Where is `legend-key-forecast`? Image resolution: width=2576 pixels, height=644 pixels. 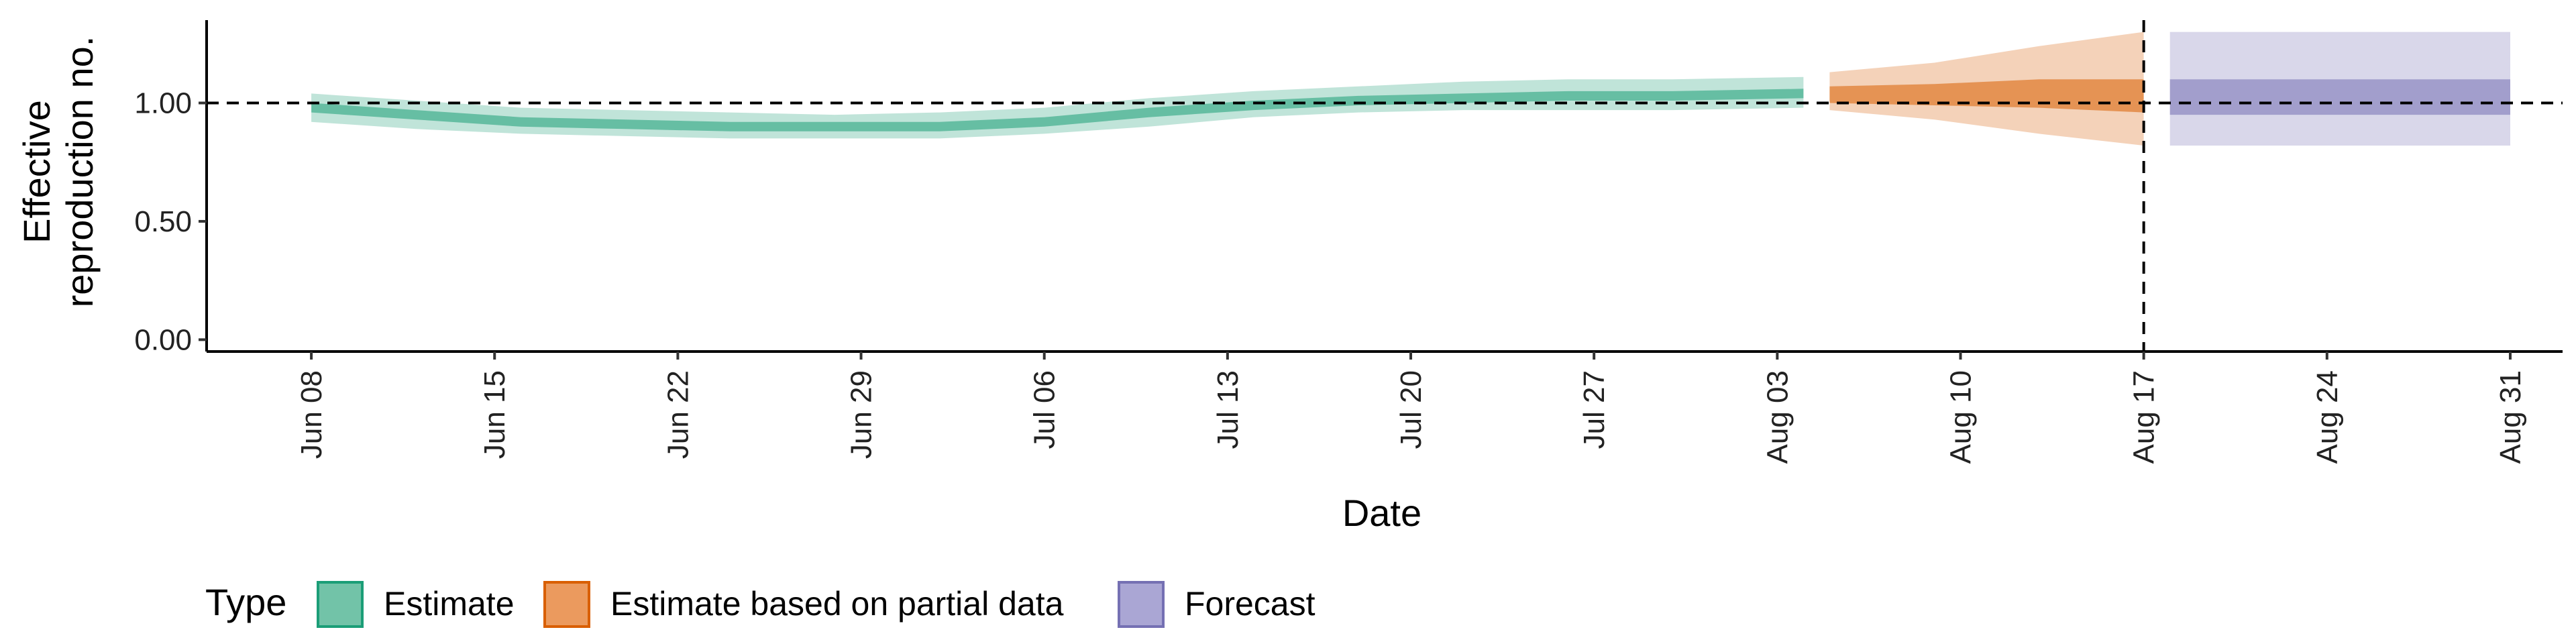 legend-key-forecast is located at coordinates (1141, 604).